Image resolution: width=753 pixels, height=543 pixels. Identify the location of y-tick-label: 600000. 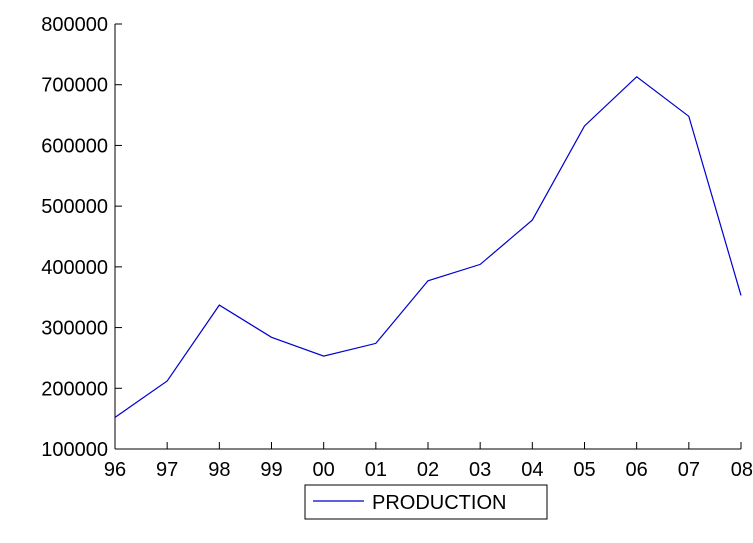
(74, 146).